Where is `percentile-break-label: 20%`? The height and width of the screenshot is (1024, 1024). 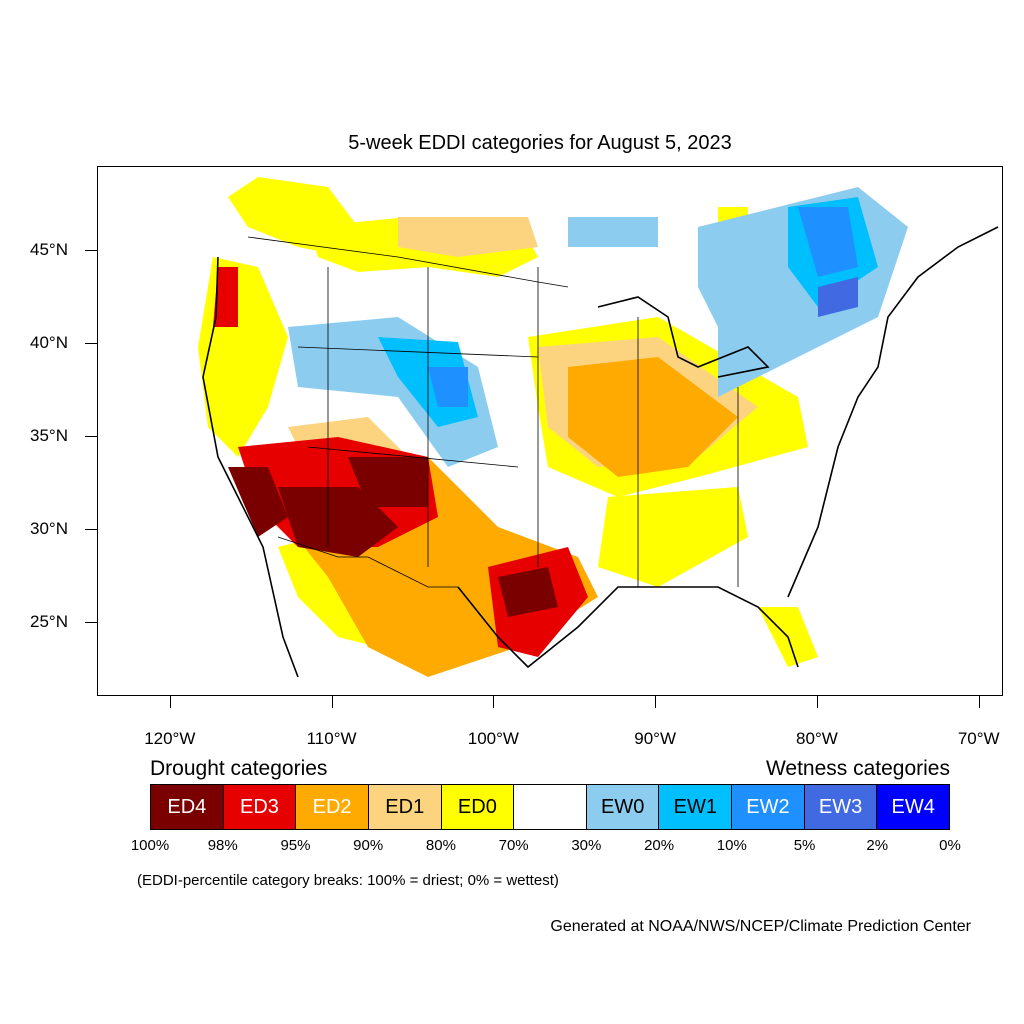
percentile-break-label: 20% is located at coordinates (659, 845).